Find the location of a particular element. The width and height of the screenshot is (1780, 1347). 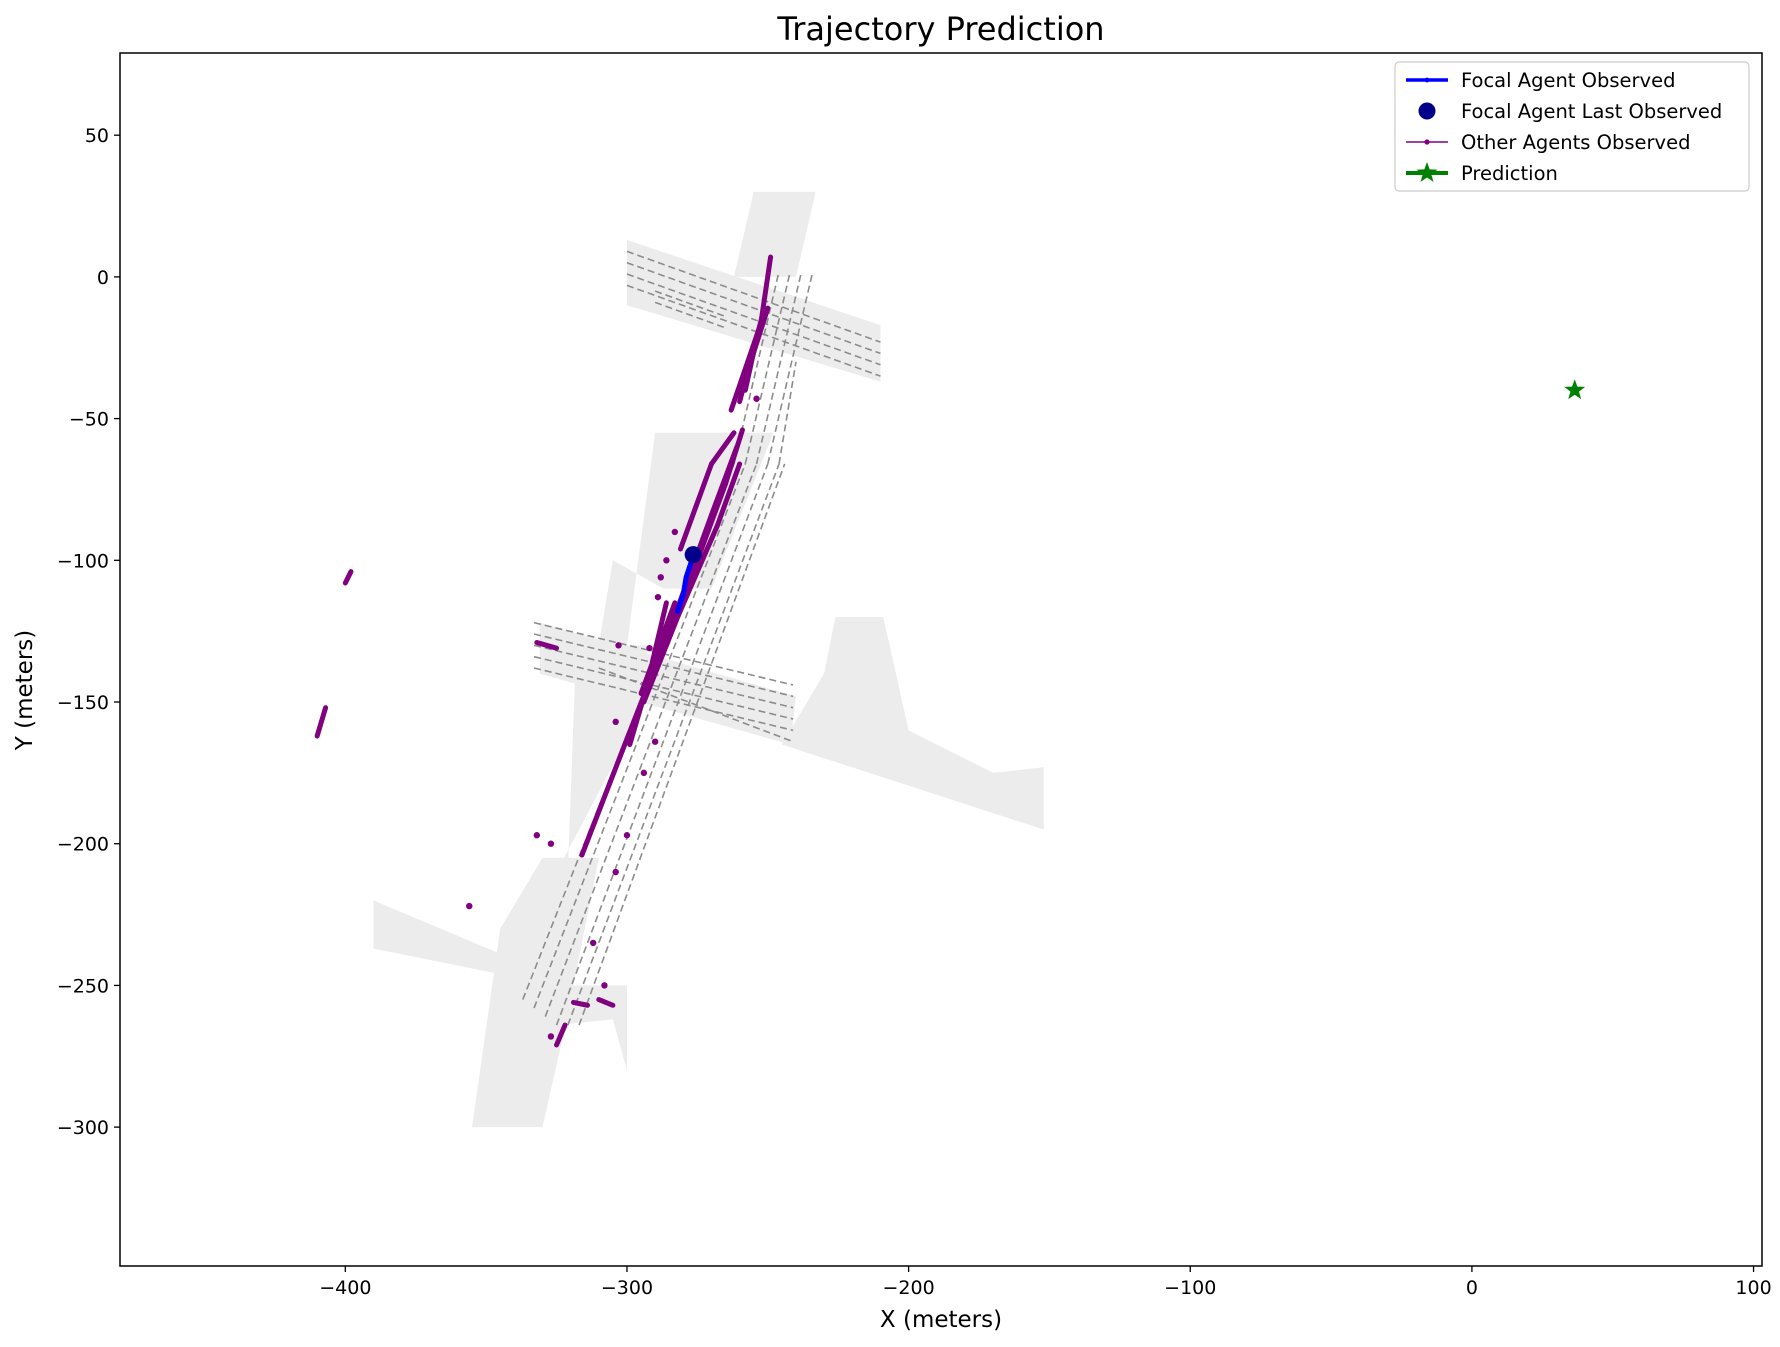

legend-label: Focal Agent Observed is located at coordinates (1568, 80).